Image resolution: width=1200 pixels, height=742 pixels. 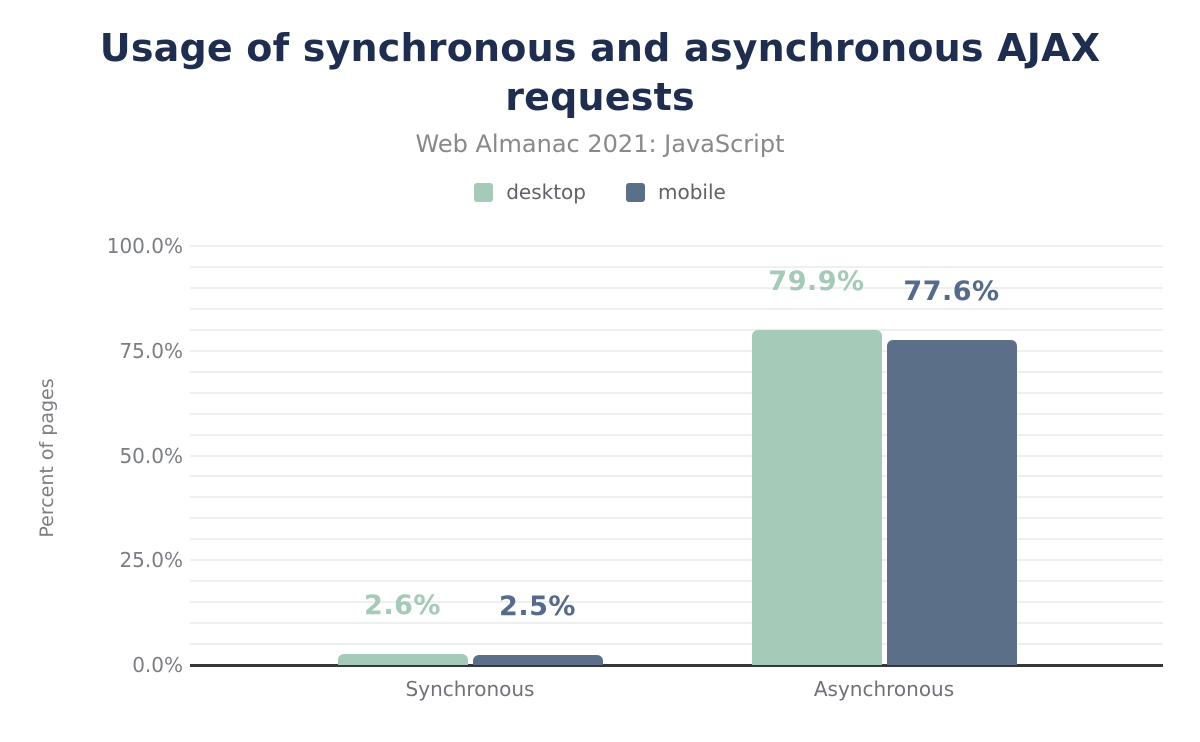 What do you see at coordinates (951, 502) in the screenshot?
I see `bar-mobile-asynchronous` at bounding box center [951, 502].